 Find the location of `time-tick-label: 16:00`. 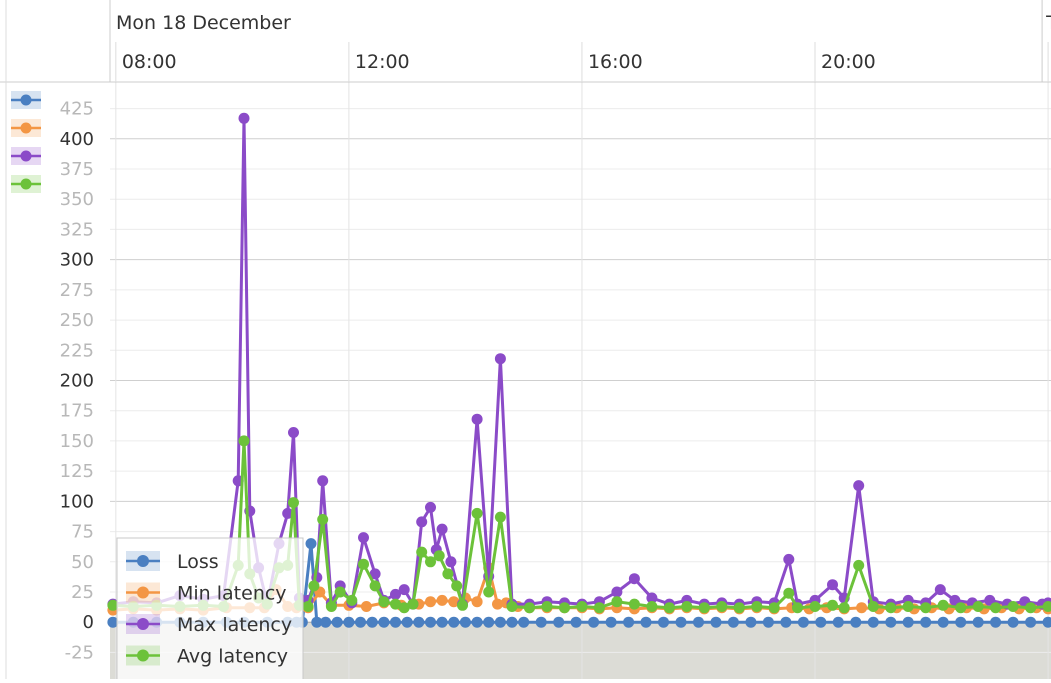

time-tick-label: 16:00 is located at coordinates (615, 62).